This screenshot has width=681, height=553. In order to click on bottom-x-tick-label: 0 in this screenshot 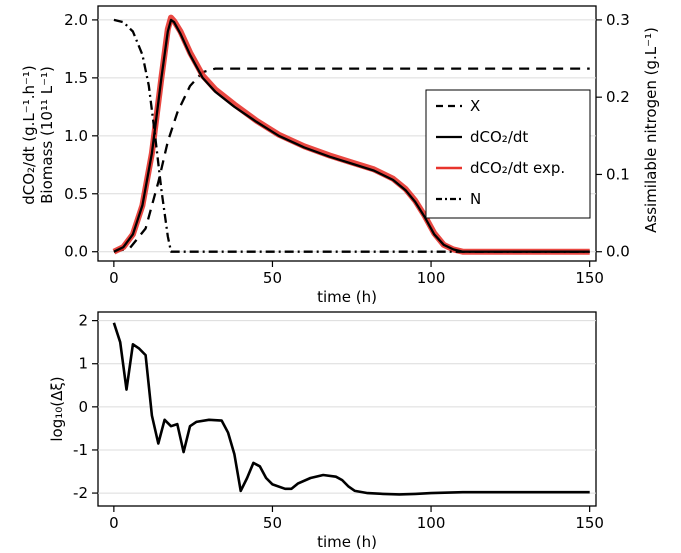, I will do `click(114, 523)`.